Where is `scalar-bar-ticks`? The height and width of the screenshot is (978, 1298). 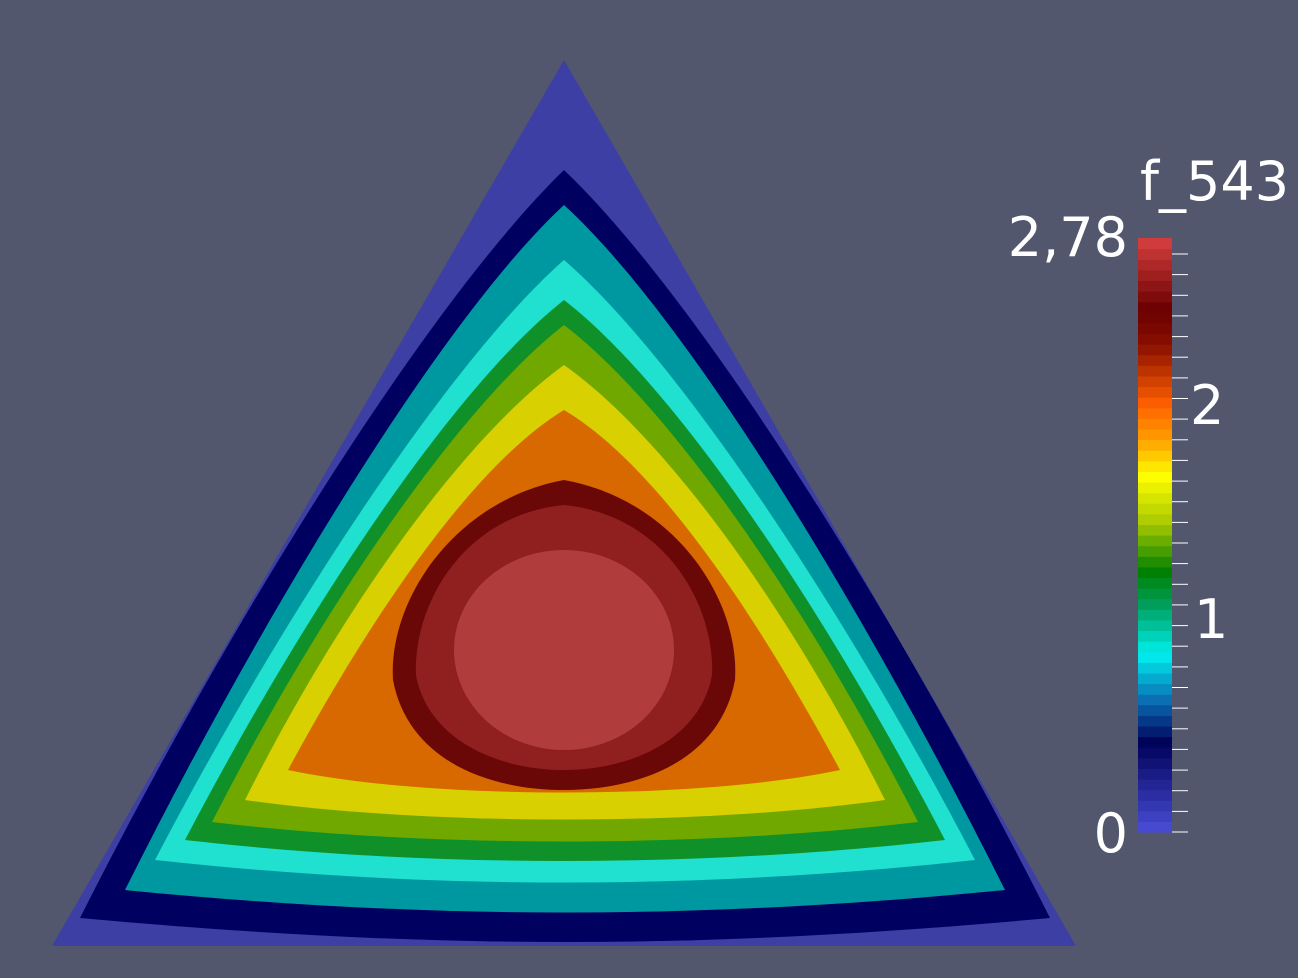 scalar-bar-ticks is located at coordinates (1180, 543).